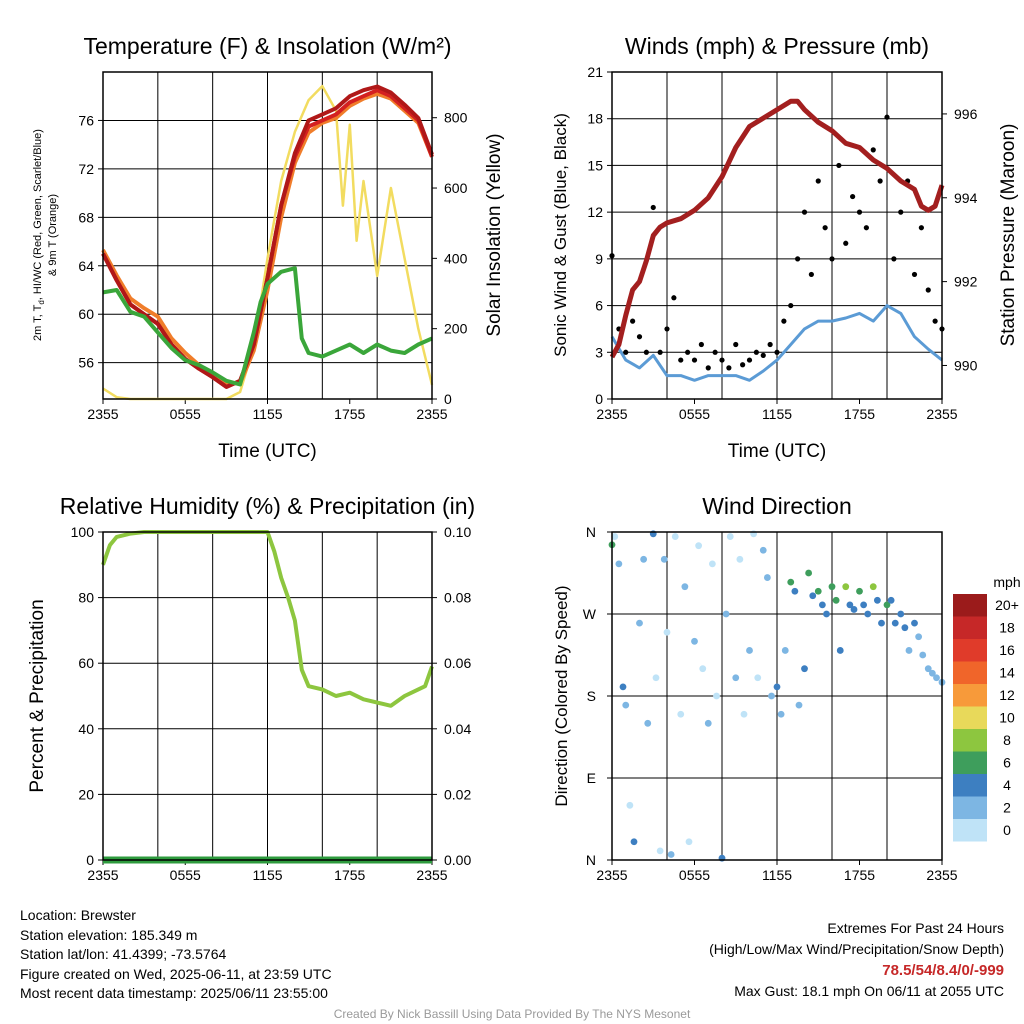  I want to click on speed-legend-label: 0, so click(1007, 830).